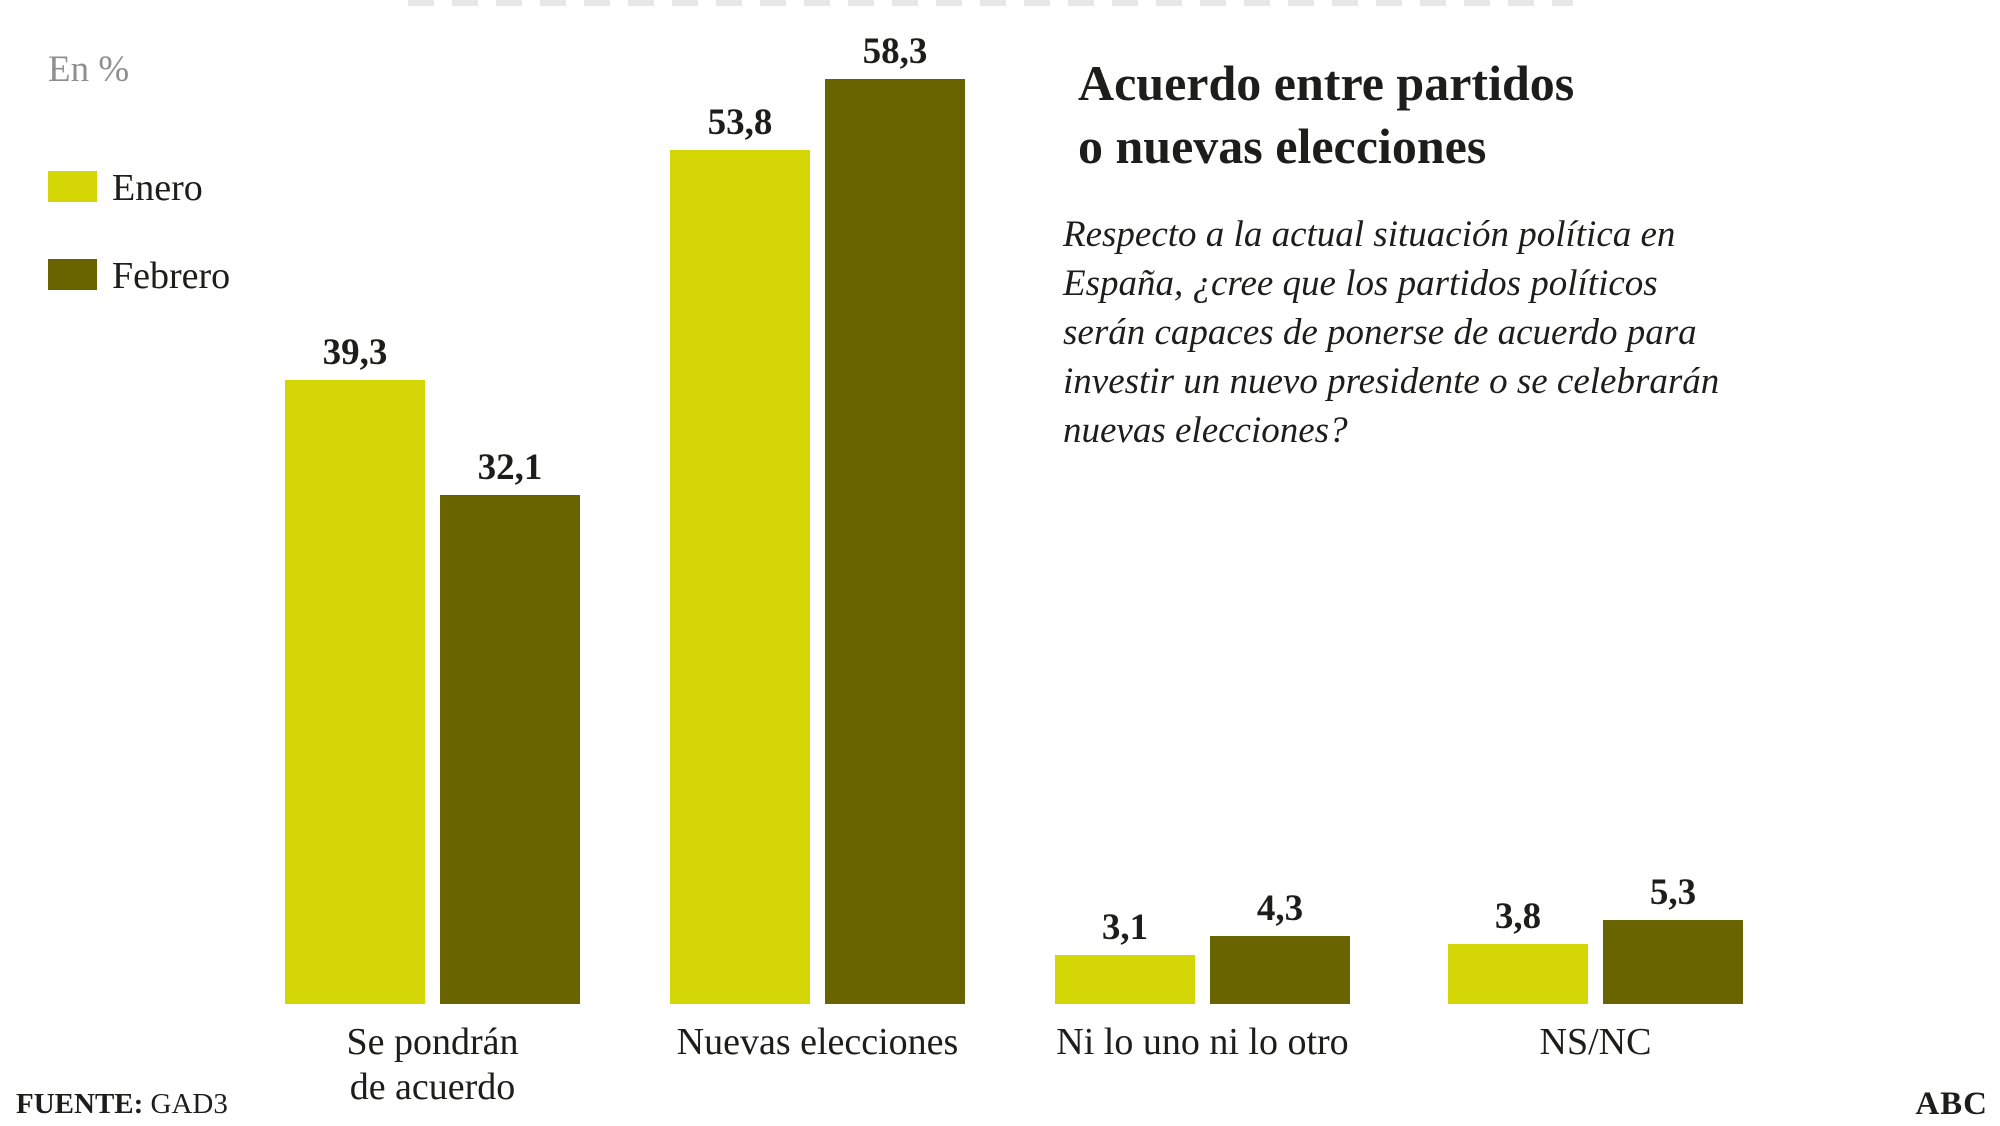 This screenshot has height=1126, width=2000. I want to click on category-label-line: Se pondrán, so click(432, 1042).